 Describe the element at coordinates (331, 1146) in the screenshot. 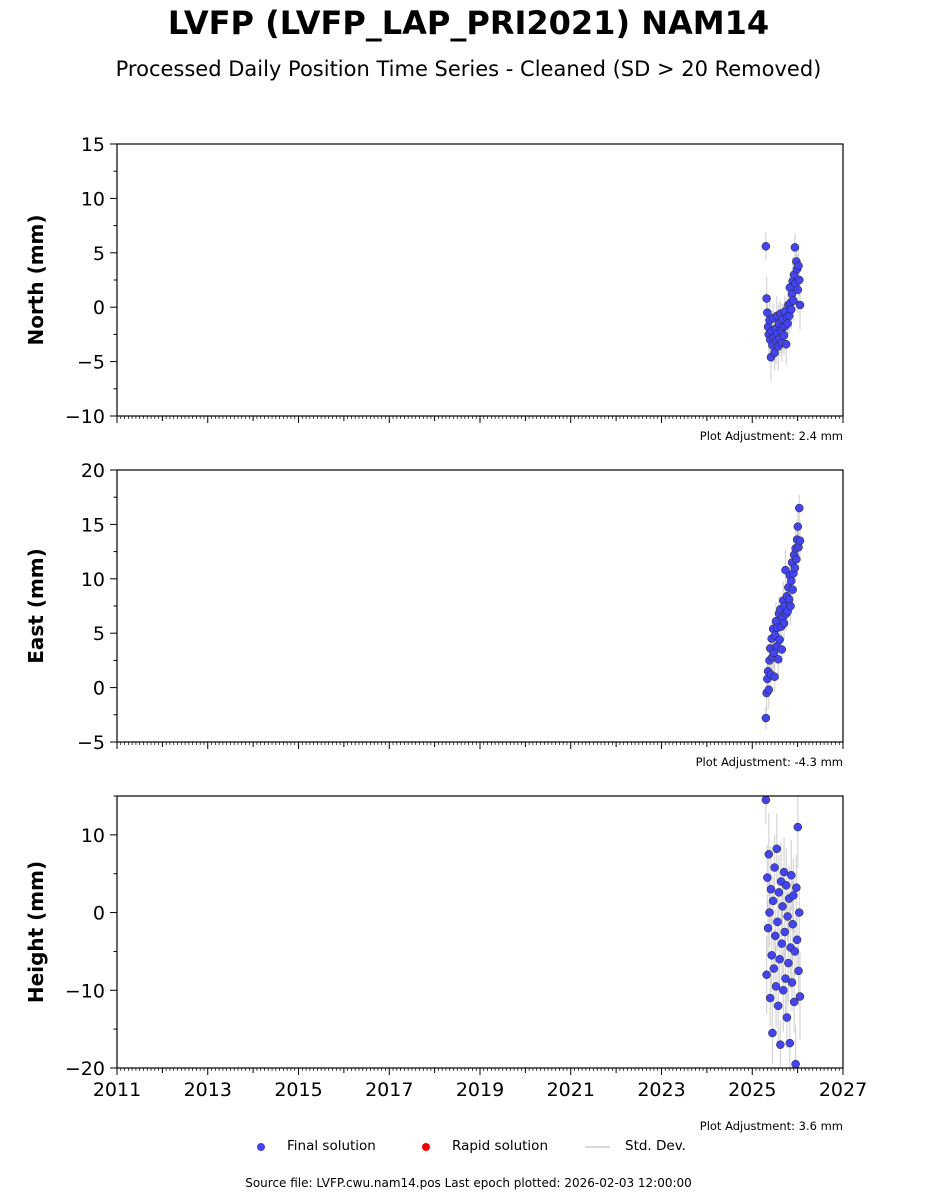

I see `legend-final-label: Final solution` at that location.